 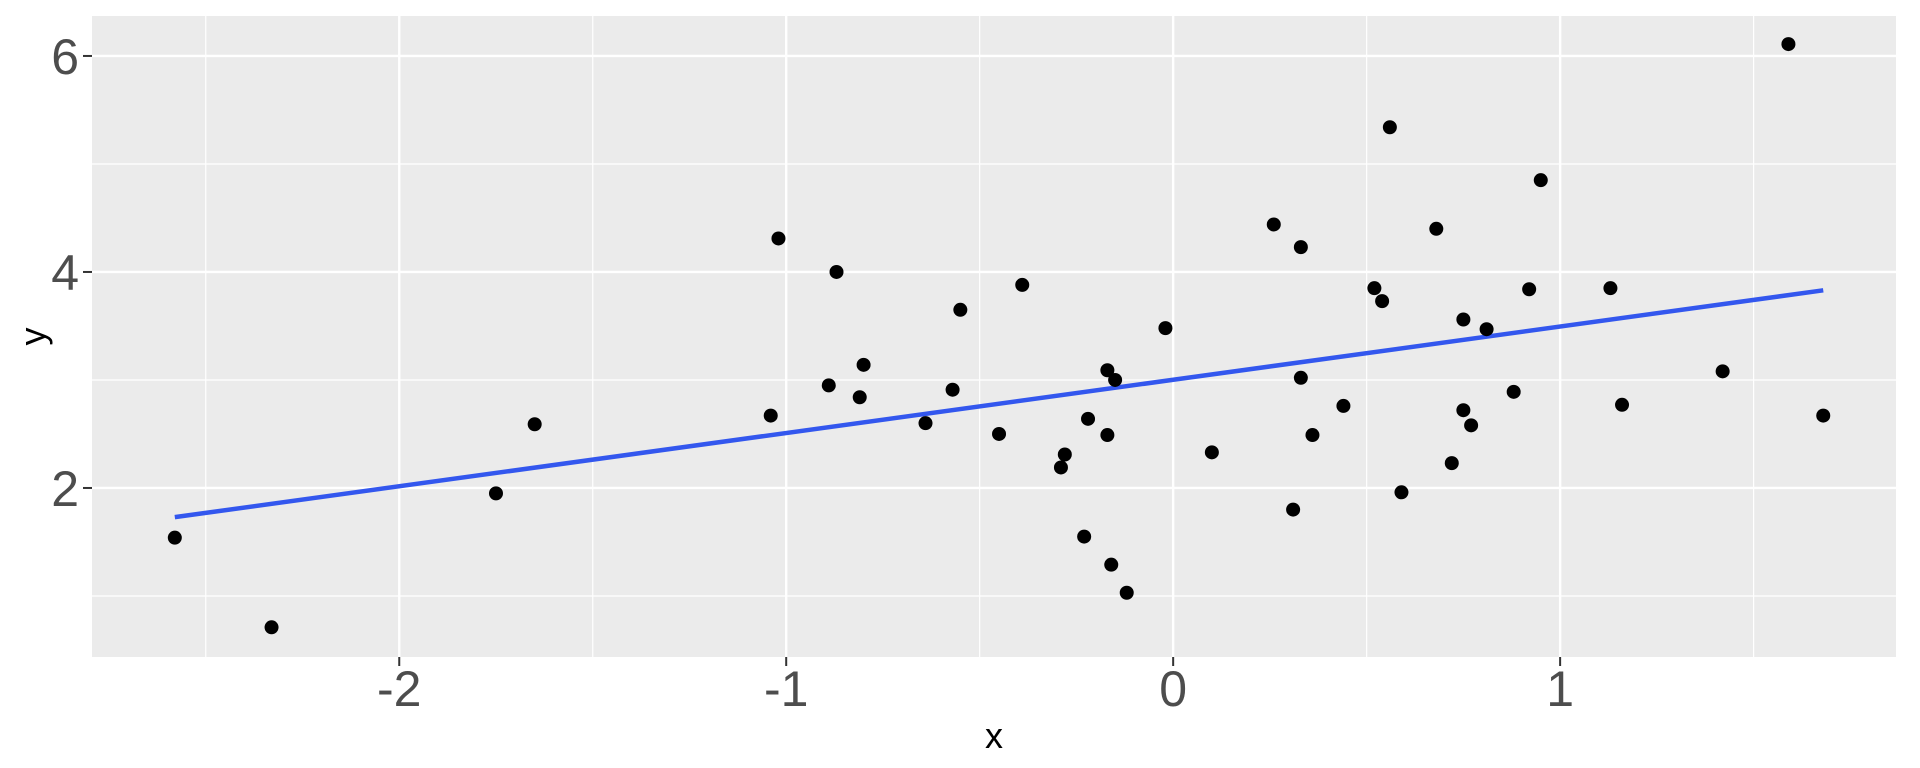 I want to click on x-tick-label: -1, so click(x=786, y=689).